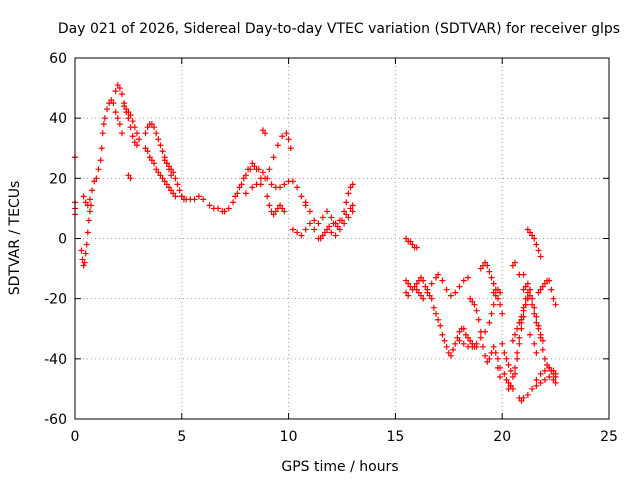 The height and width of the screenshot is (480, 640). I want to click on series-noon-lower, so click(265, 189).